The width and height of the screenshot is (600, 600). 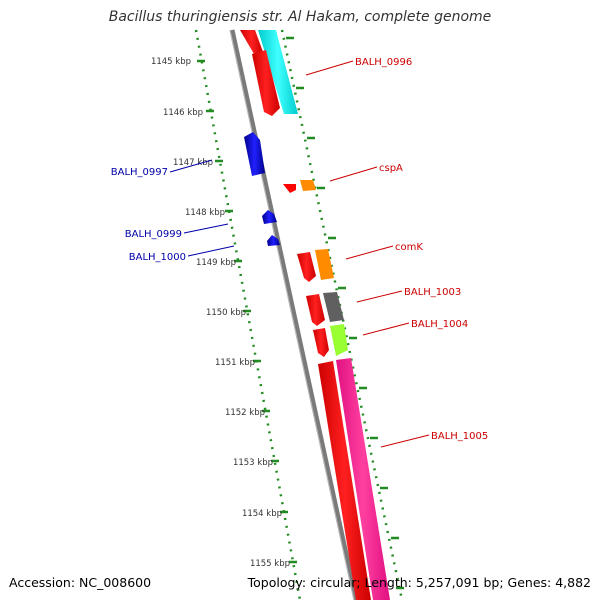 I want to click on tick-label: 1147 kbp, so click(x=193, y=163).